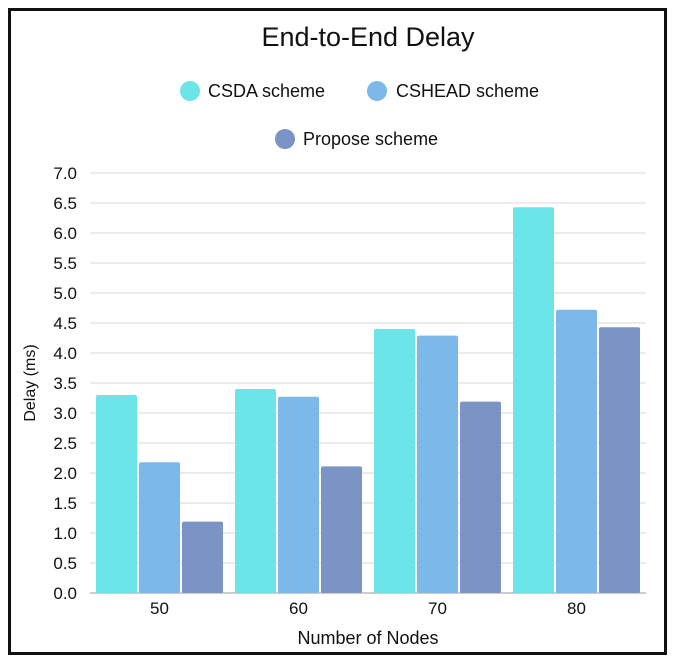 The image size is (679, 658). What do you see at coordinates (65, 203) in the screenshot?
I see `y-tick-label: 6.5` at bounding box center [65, 203].